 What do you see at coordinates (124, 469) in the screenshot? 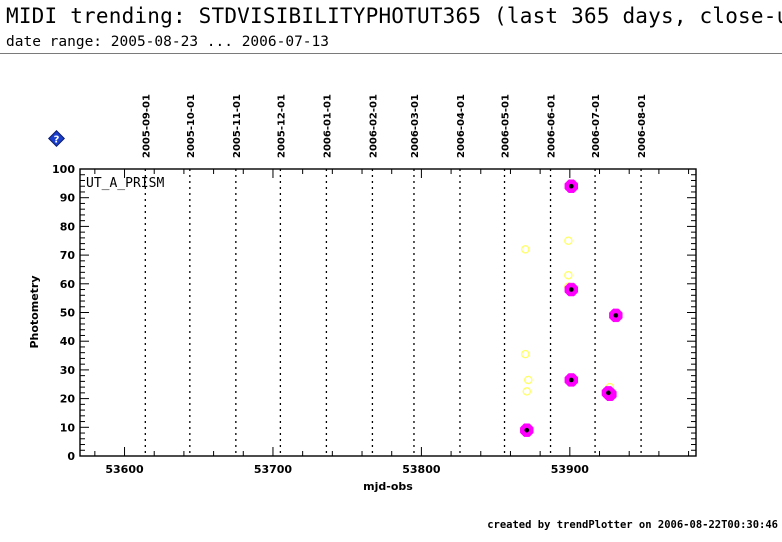
I see `x-tick-label: 53600` at bounding box center [124, 469].